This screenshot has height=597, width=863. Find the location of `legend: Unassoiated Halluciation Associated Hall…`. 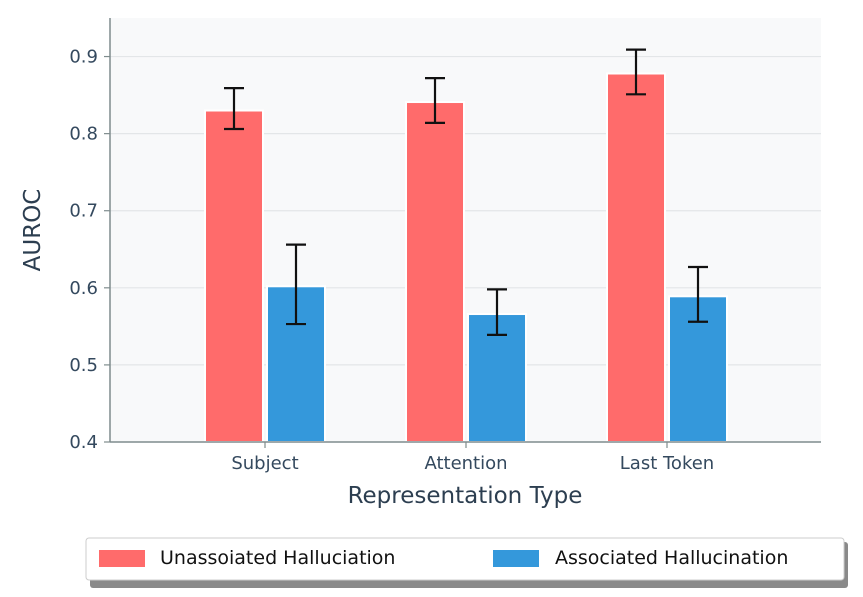

legend: Unassoiated Halluciation Associated Hall… is located at coordinates (466, 562).